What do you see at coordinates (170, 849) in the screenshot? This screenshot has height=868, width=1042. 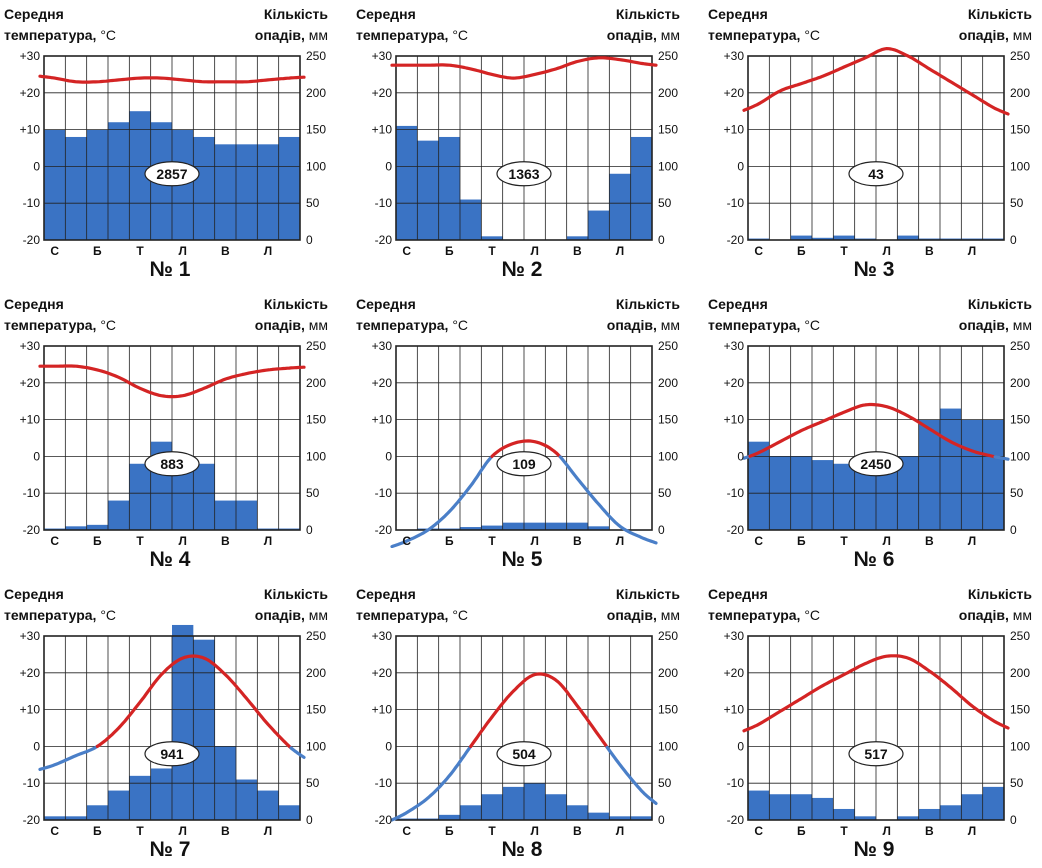 I see `chart-number: № 7` at bounding box center [170, 849].